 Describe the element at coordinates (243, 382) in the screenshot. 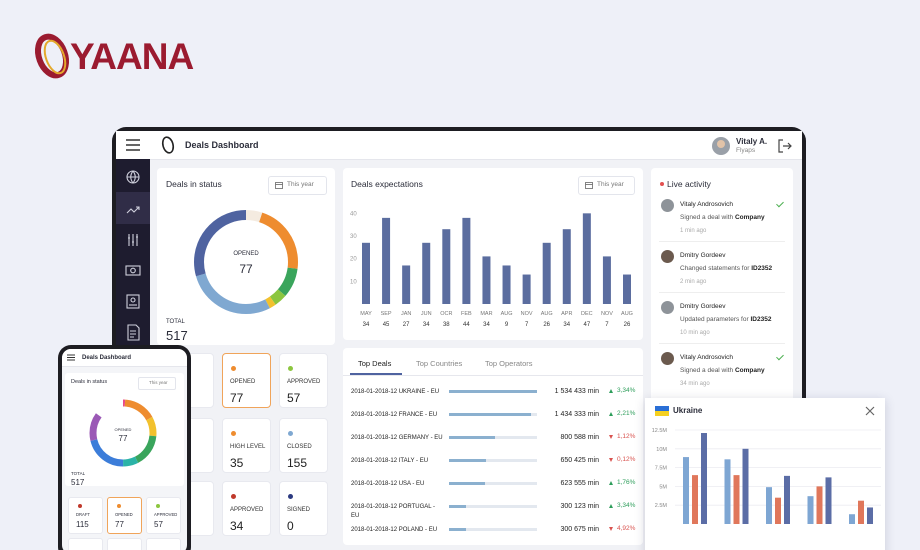

I see `status-label: OPENED` at that location.